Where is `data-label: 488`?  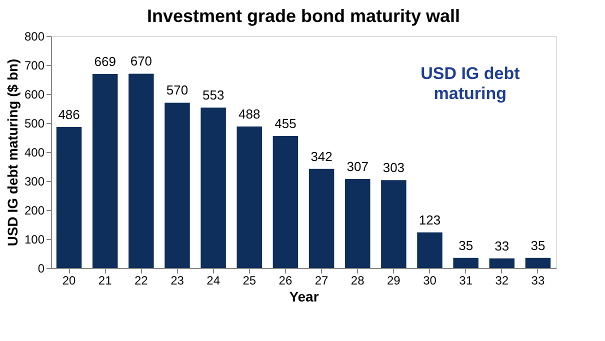 data-label: 488 is located at coordinates (249, 114).